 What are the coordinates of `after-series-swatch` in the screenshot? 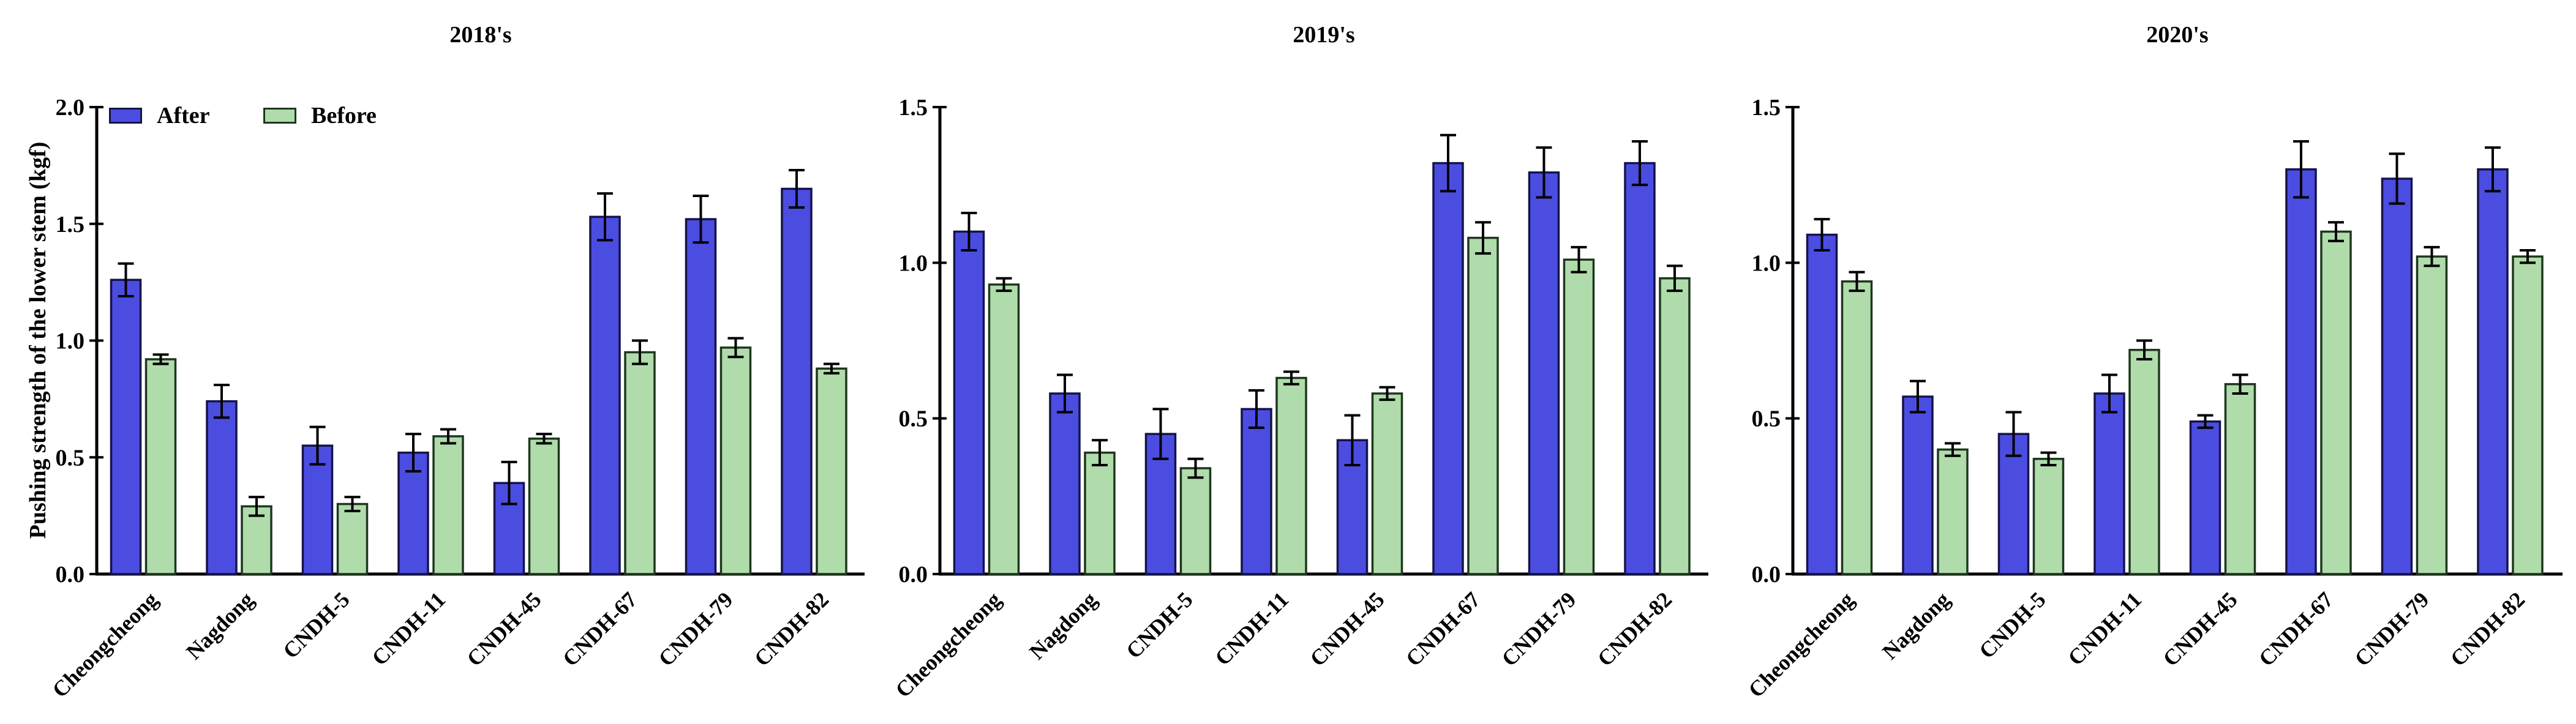 It's located at (126, 116).